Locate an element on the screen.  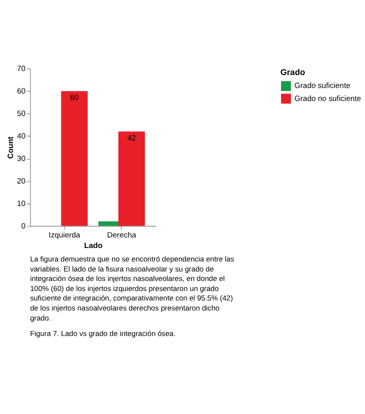
legend-label: Grado suficiente is located at coordinates (322, 85).